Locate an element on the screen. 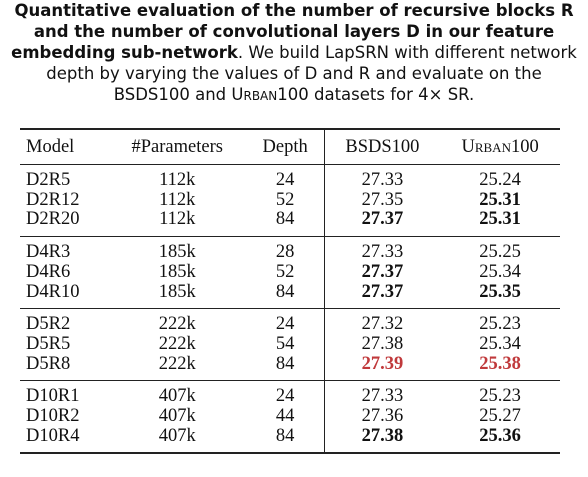 This screenshot has width=588, height=477. table-row: D2R5 112k 24 27.33 25.24 is located at coordinates (290, 177).